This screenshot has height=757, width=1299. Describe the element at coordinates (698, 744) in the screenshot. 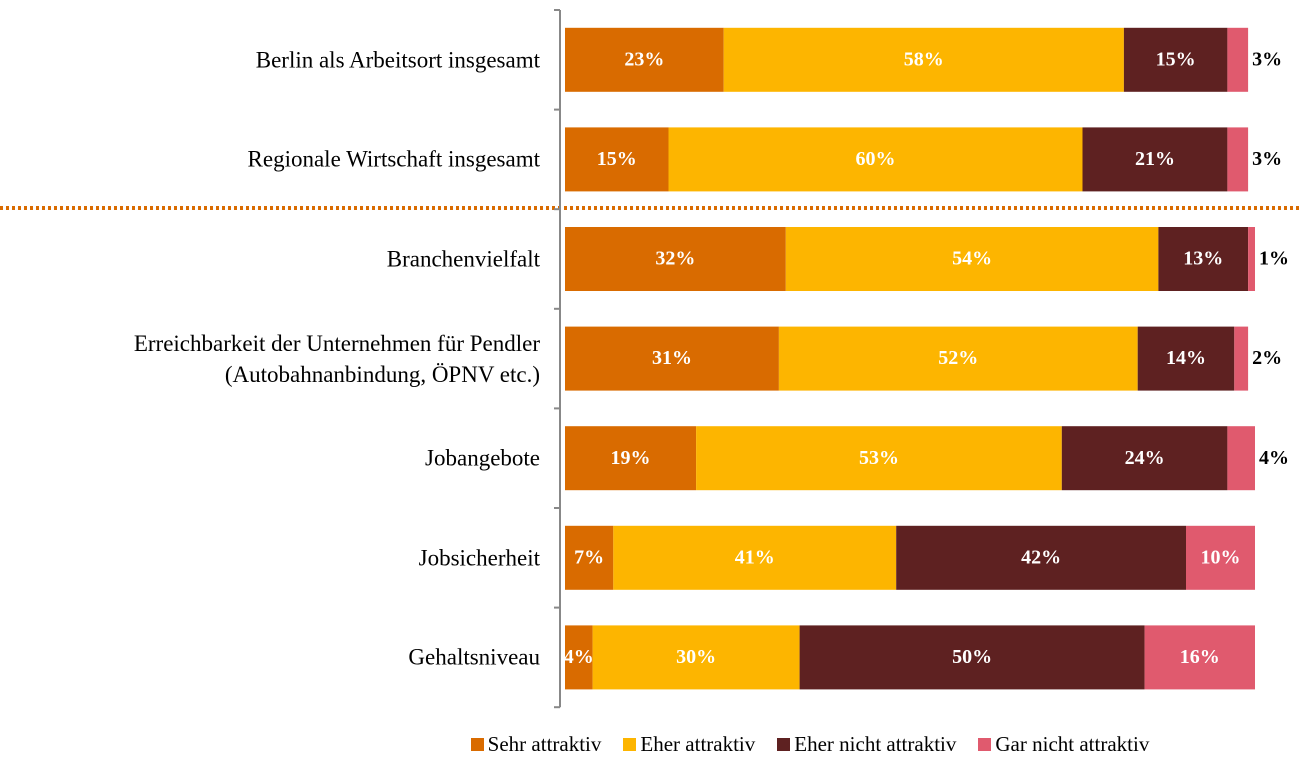

I see `legend-label: Eher attraktiv` at that location.